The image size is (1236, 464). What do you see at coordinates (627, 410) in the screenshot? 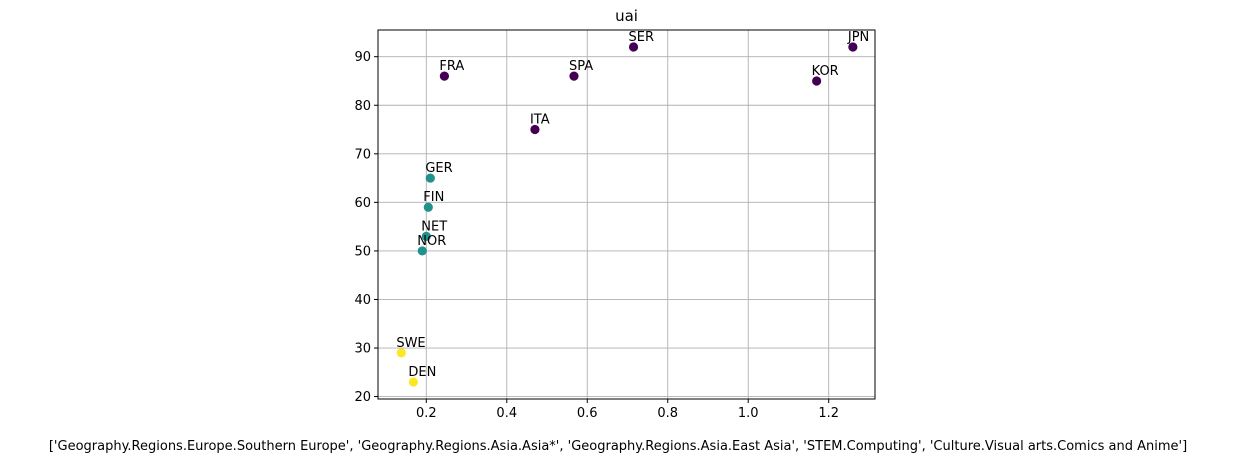
I see `x-axis: 0.2 0.4 0.6 0.8 1.0 1.2` at bounding box center [627, 410].